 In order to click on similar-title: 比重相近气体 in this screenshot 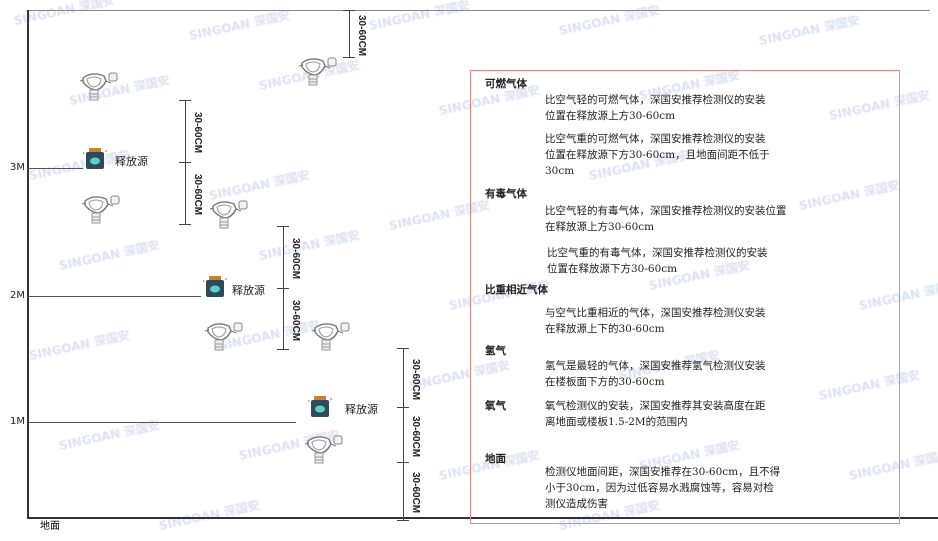, I will do `click(516, 290)`.